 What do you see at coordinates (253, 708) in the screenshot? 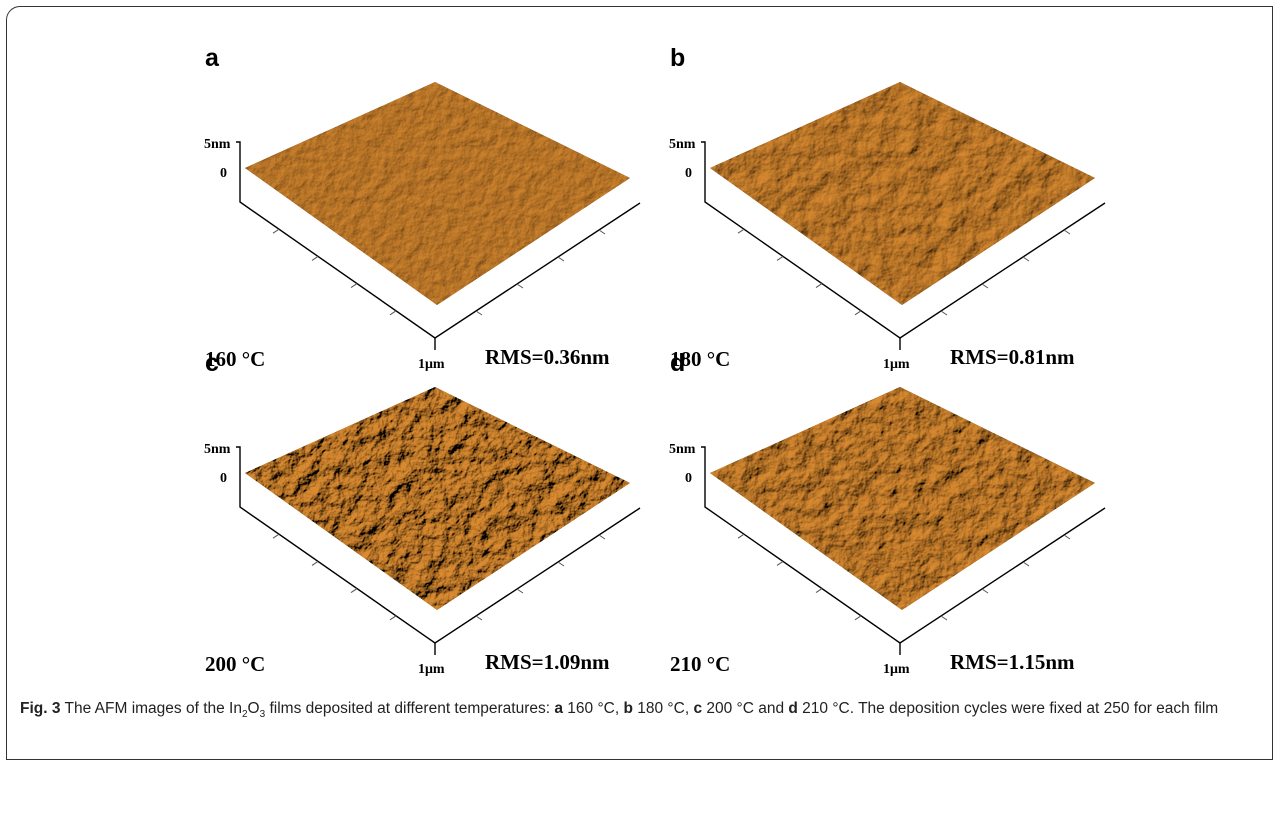
I see `caption-text: O` at bounding box center [253, 708].